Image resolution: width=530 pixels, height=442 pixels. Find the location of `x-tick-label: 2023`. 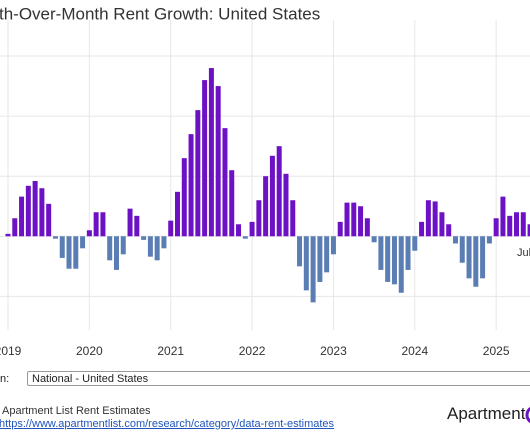

x-tick-label: 2023 is located at coordinates (333, 351).